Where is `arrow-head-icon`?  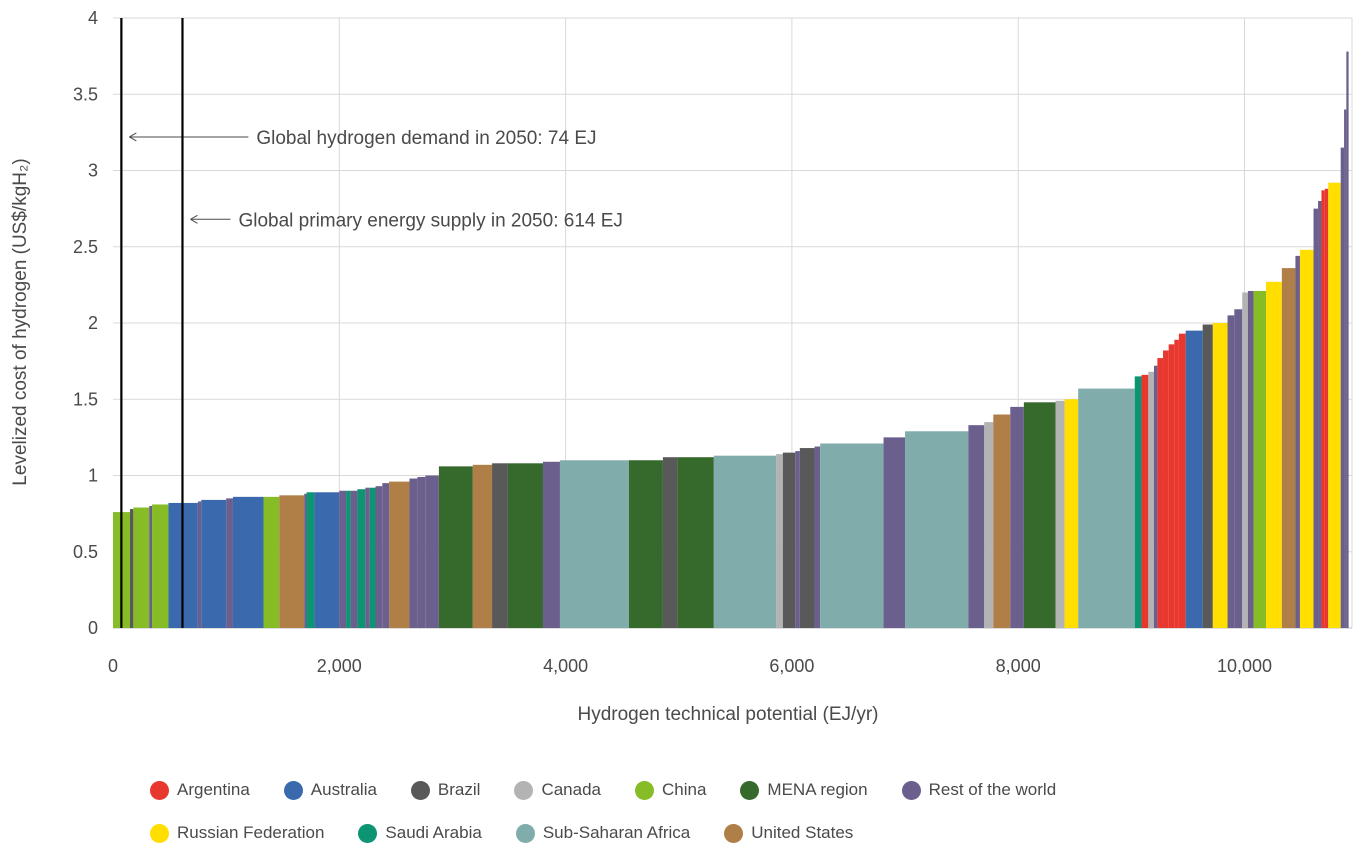
arrow-head-icon is located at coordinates (194, 219).